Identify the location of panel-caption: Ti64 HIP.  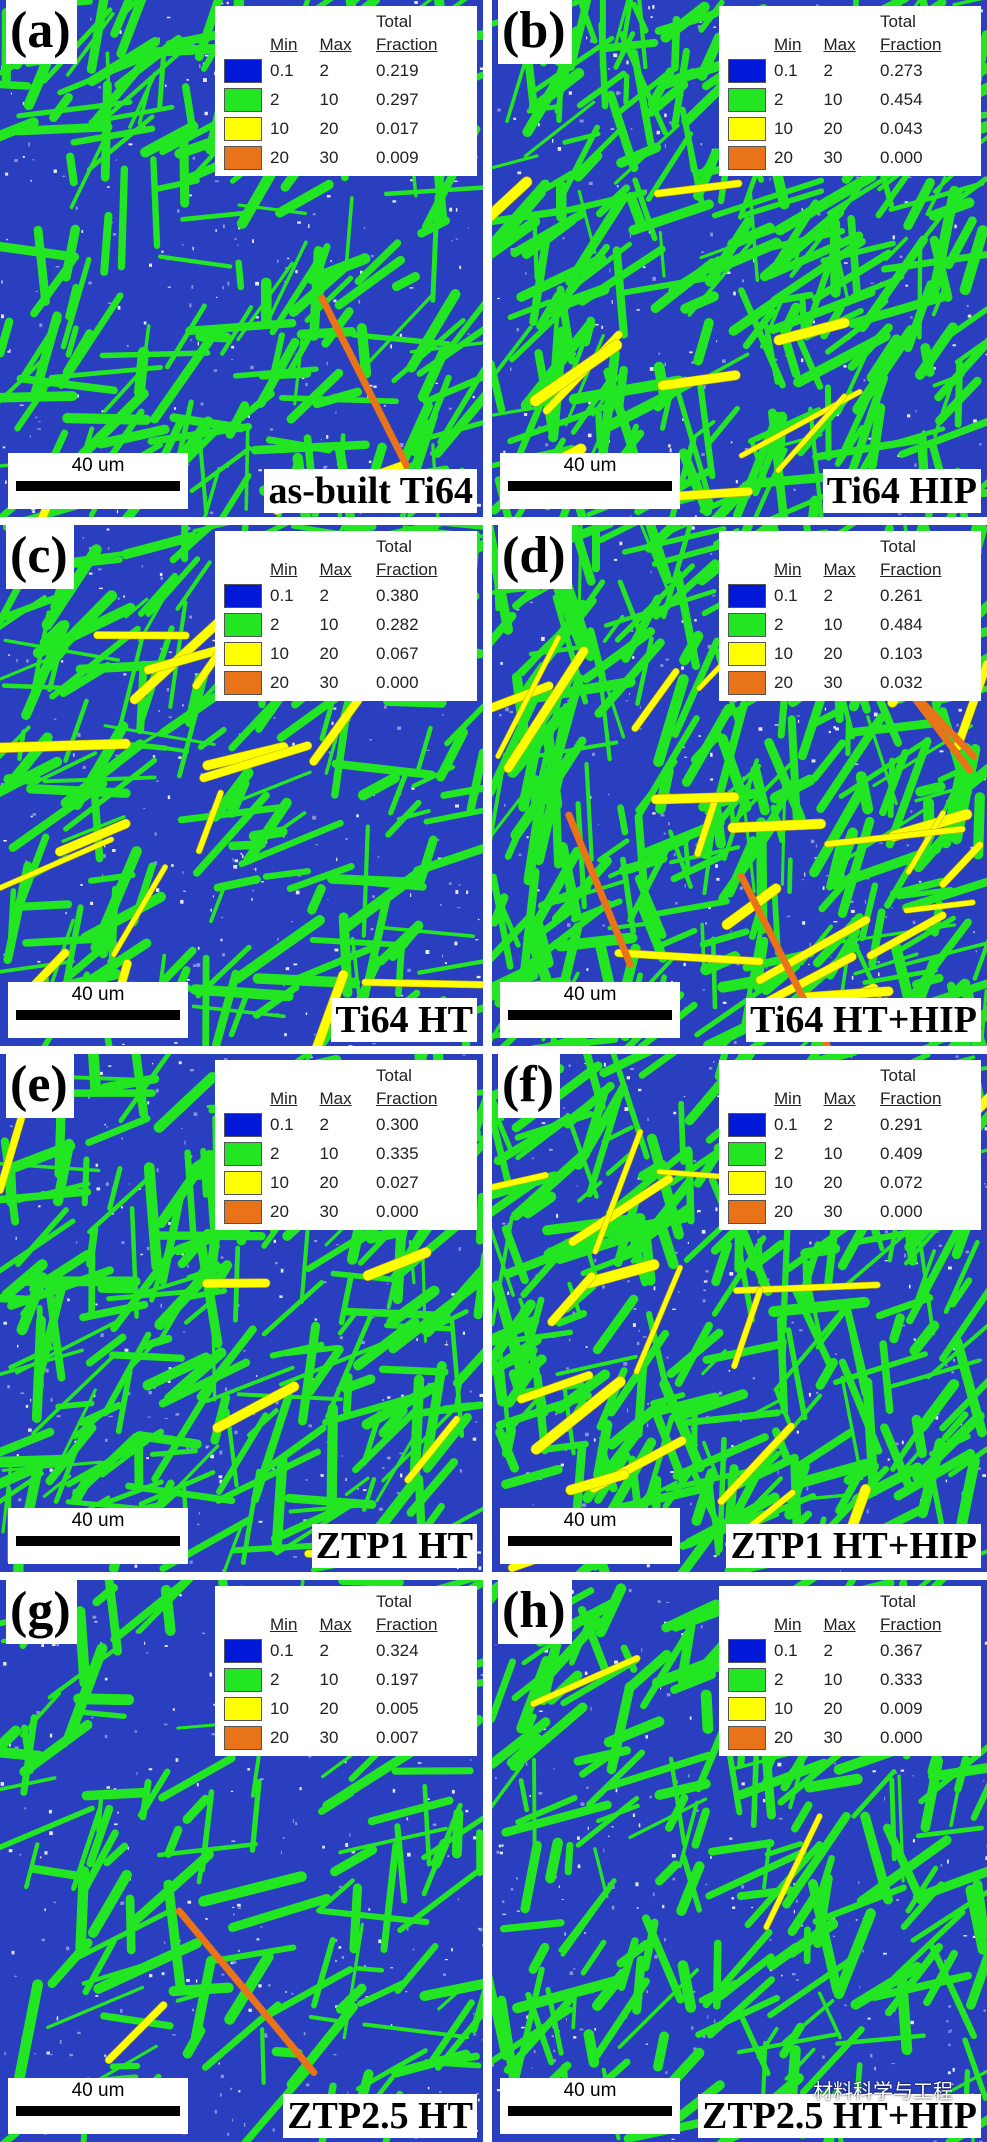
(901, 491).